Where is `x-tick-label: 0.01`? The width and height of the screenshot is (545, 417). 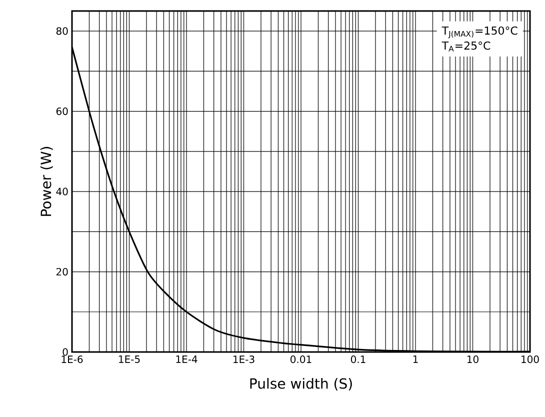
x-tick-label: 0.01 is located at coordinates (301, 360).